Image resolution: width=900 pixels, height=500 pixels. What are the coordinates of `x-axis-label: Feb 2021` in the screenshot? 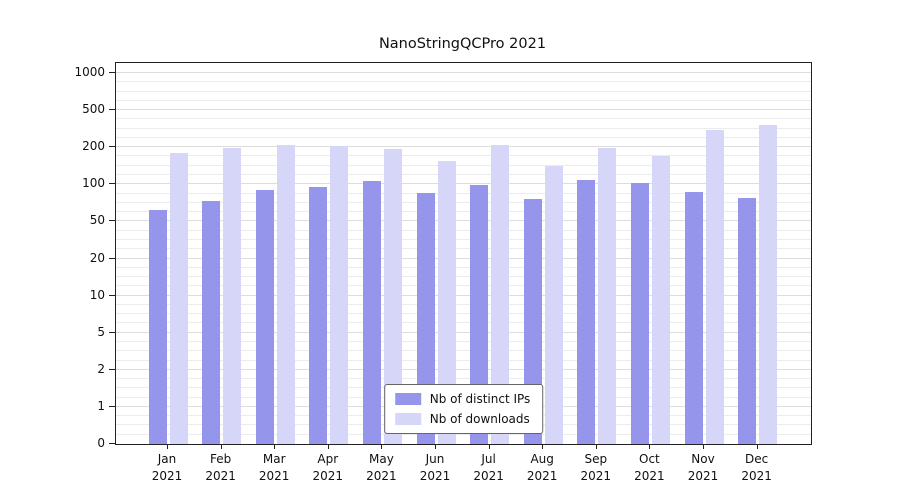 It's located at (221, 468).